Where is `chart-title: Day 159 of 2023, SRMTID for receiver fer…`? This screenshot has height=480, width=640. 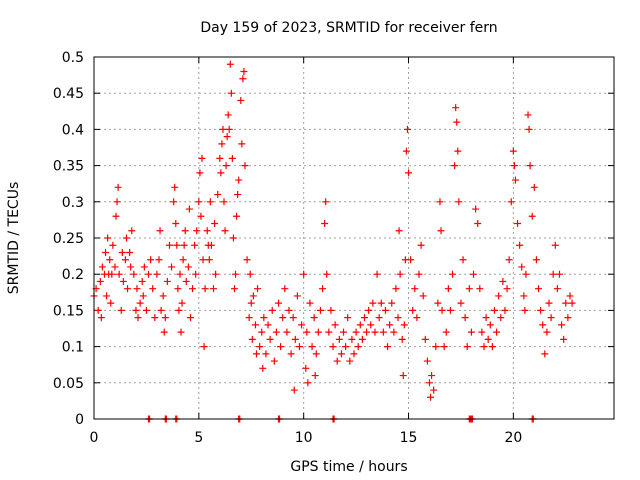
chart-title: Day 159 of 2023, SRMTID for receiver fer… is located at coordinates (348, 28).